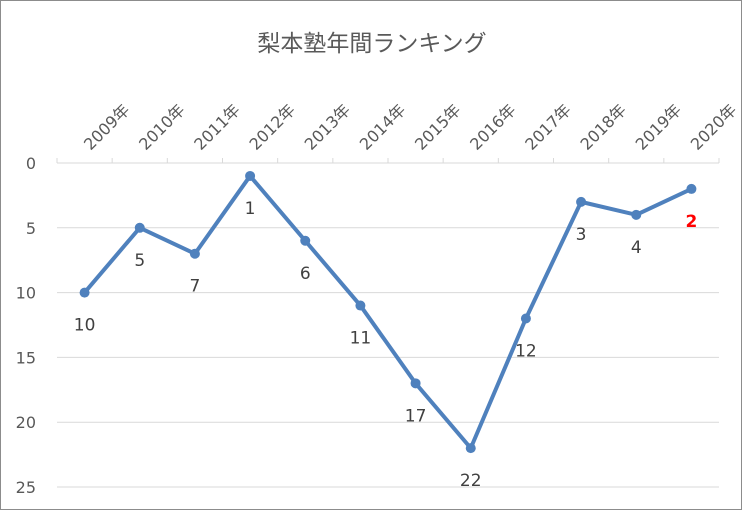  What do you see at coordinates (26, 293) in the screenshot?
I see `y-tick-label: 10` at bounding box center [26, 293].